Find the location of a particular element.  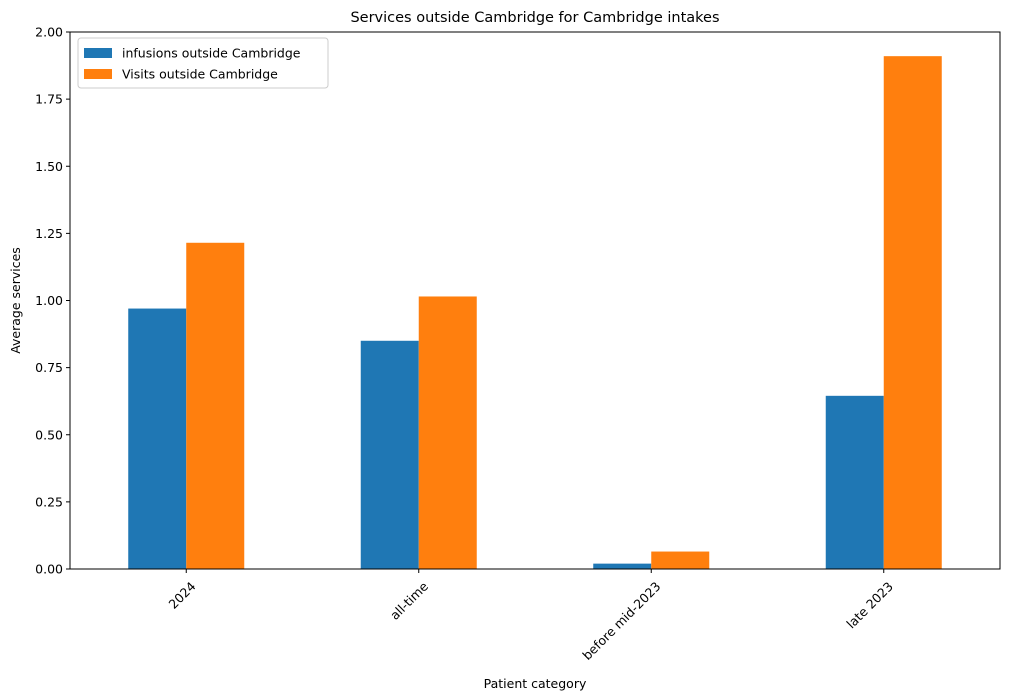

y-tick-label: 1.75 is located at coordinates (49, 99).